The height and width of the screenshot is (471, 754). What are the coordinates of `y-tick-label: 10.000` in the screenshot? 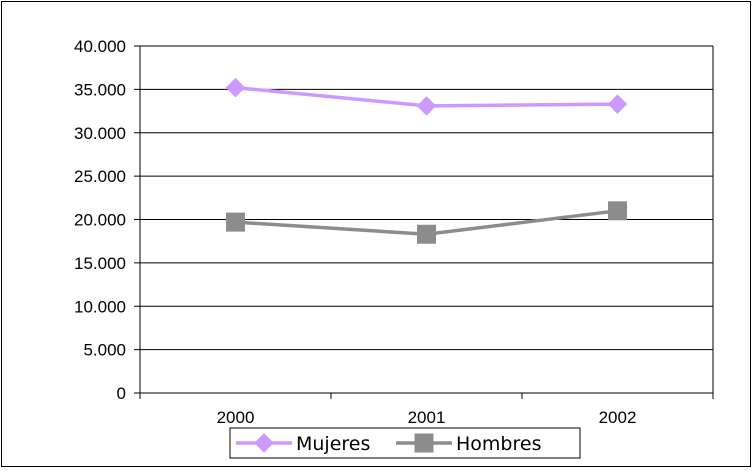 It's located at (100, 306).